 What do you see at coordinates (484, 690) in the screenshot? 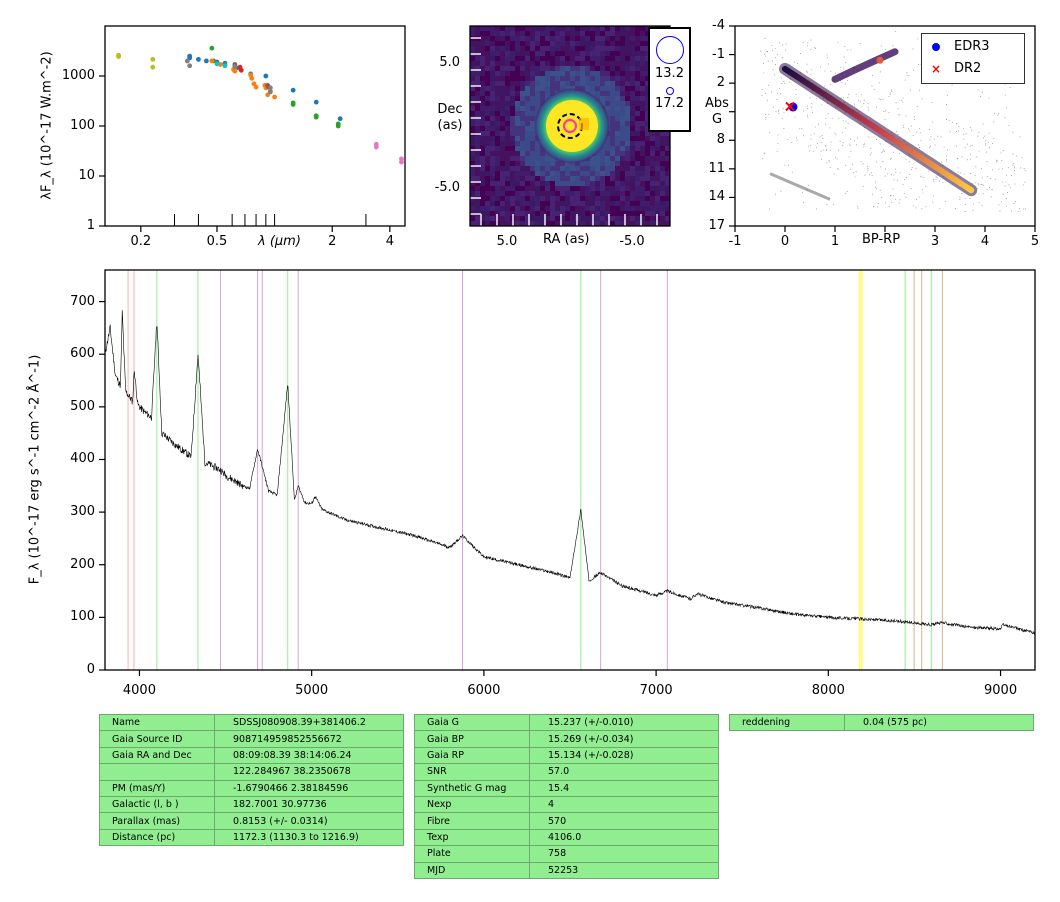
I see `spectrum-xtick-label: 6000` at bounding box center [484, 690].